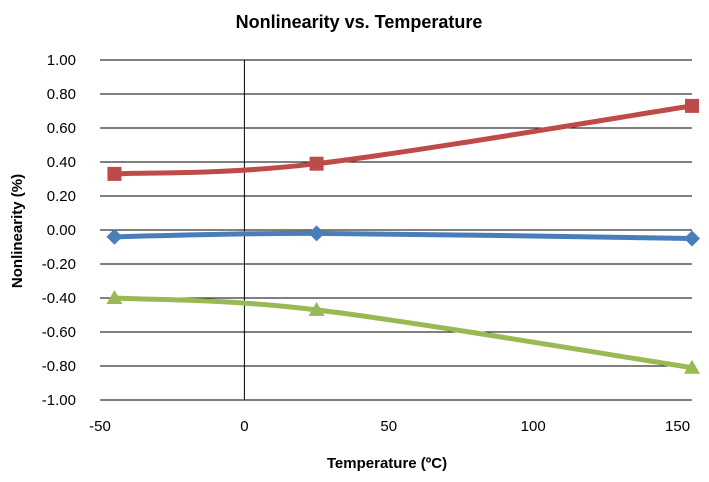 Image resolution: width=709 pixels, height=482 pixels. What do you see at coordinates (244, 426) in the screenshot?
I see `x-tick-label: 0` at bounding box center [244, 426].